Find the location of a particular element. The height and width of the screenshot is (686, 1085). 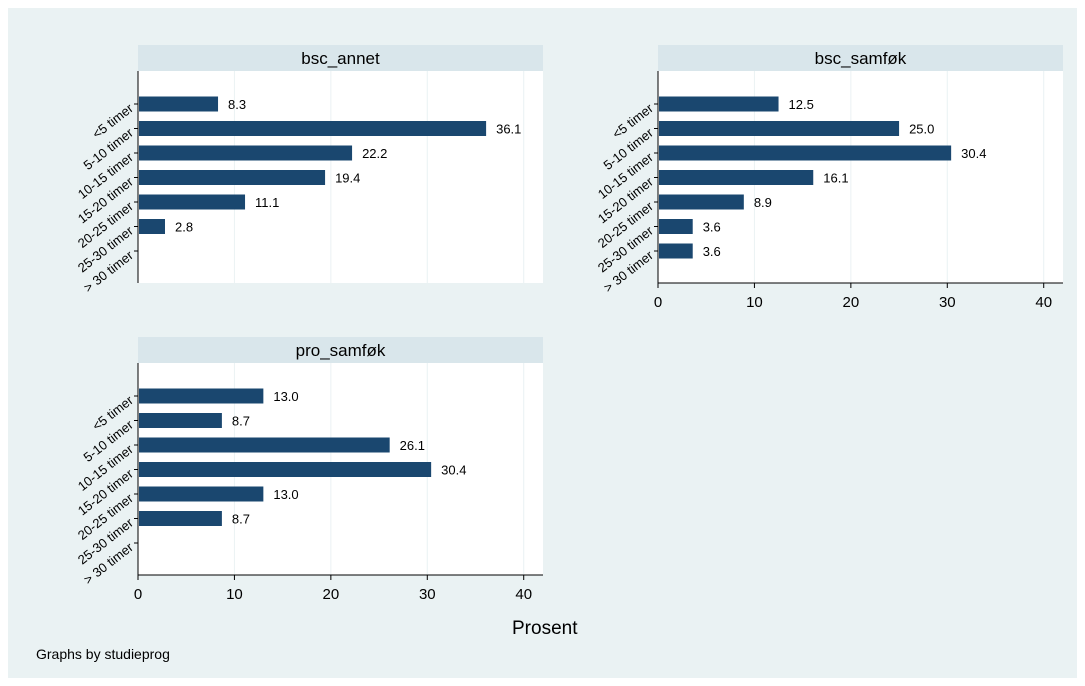

bar-label-bsc-annet-3: 19.4 is located at coordinates (347, 178).